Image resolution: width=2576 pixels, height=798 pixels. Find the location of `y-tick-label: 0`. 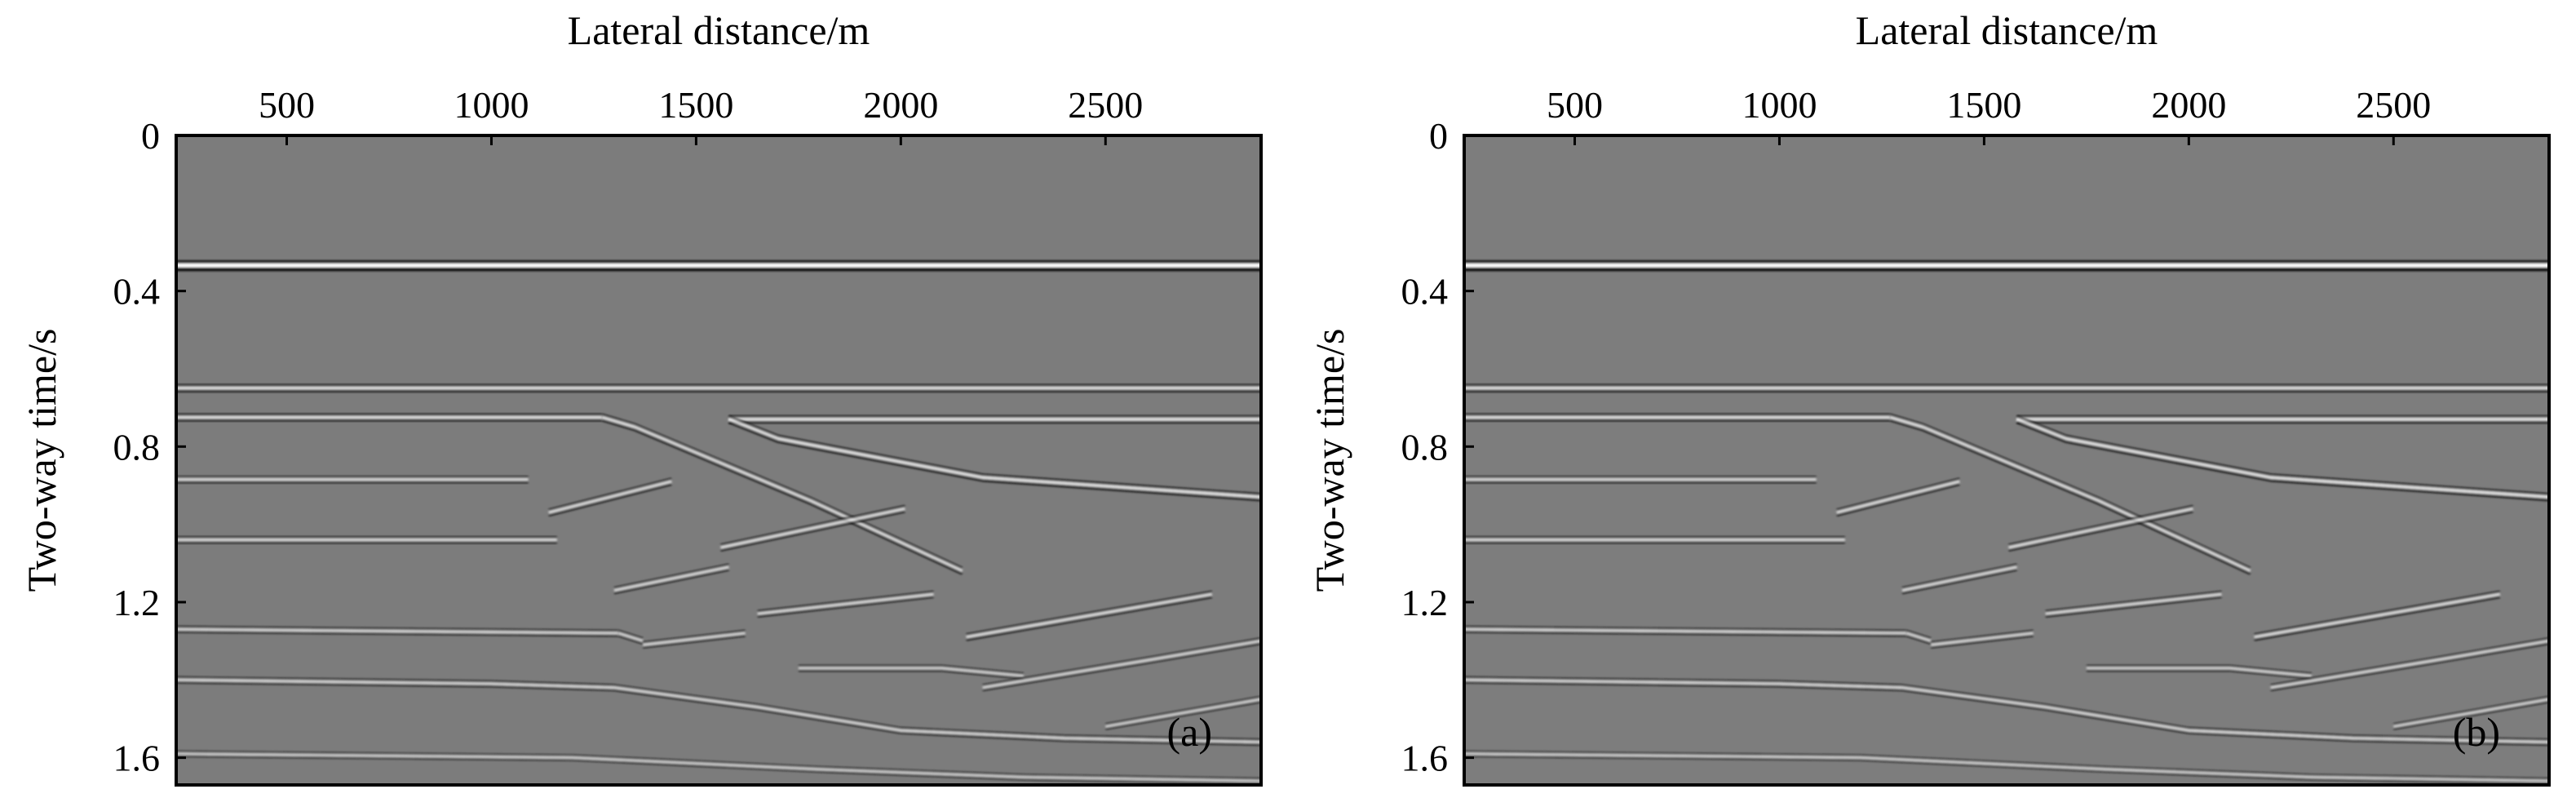

y-tick-label: 0 is located at coordinates (1438, 136).